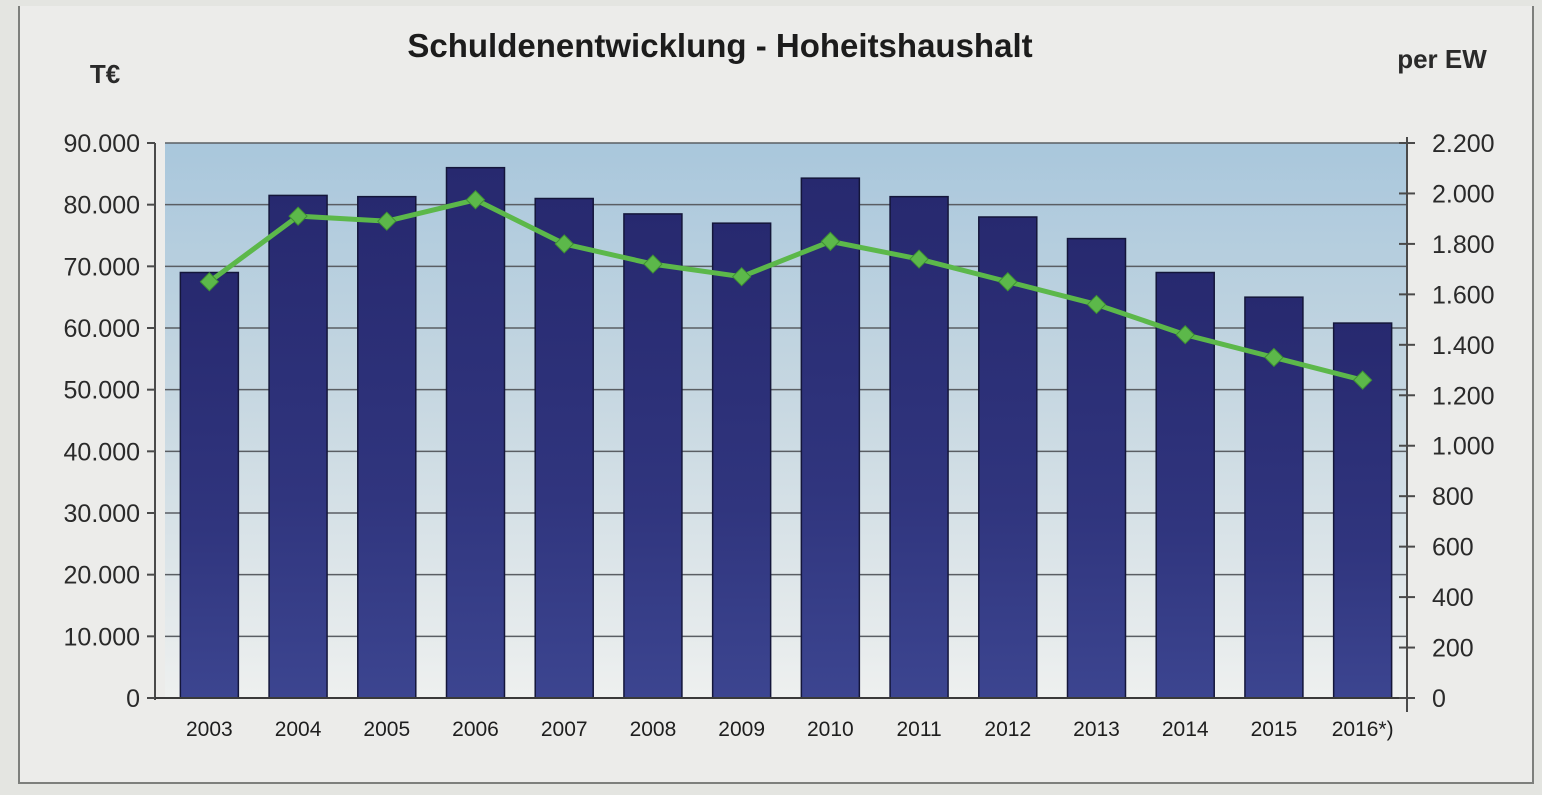 Image resolution: width=1542 pixels, height=795 pixels. What do you see at coordinates (1362, 380) in the screenshot?
I see `line-point-2016` at bounding box center [1362, 380].